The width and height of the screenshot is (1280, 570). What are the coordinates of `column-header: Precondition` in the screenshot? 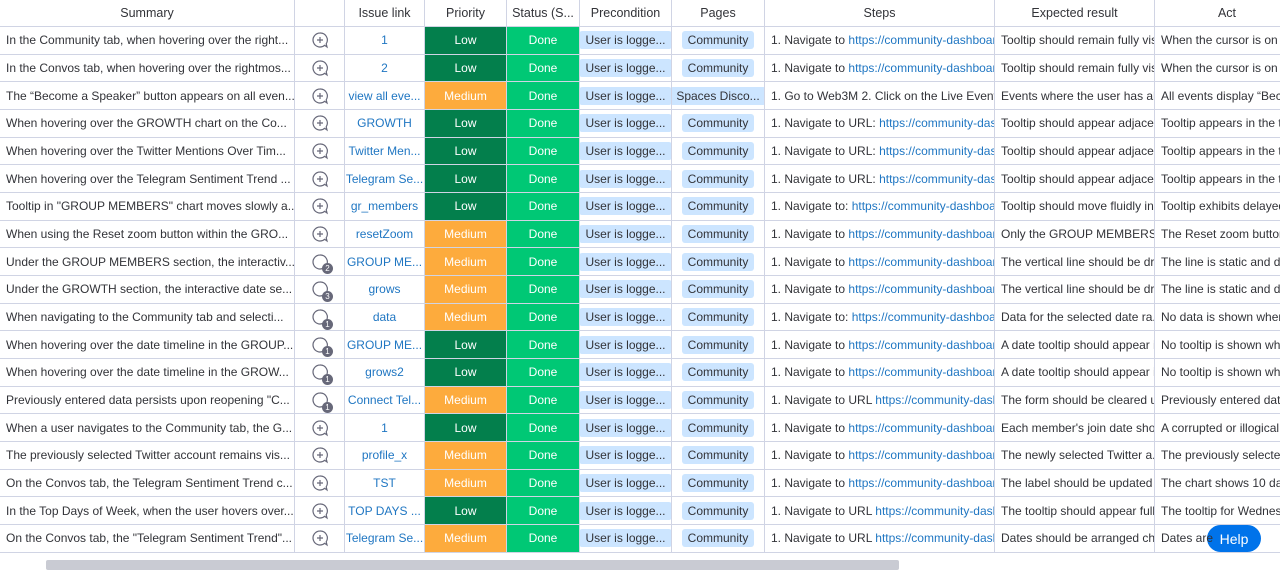 It's located at (626, 13).